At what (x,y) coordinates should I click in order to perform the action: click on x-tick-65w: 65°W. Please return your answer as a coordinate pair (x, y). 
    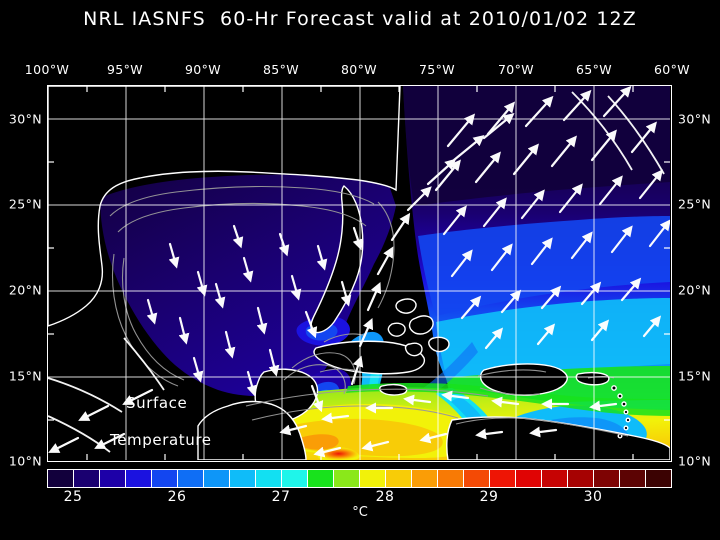
    Looking at the image, I should click on (594, 69).